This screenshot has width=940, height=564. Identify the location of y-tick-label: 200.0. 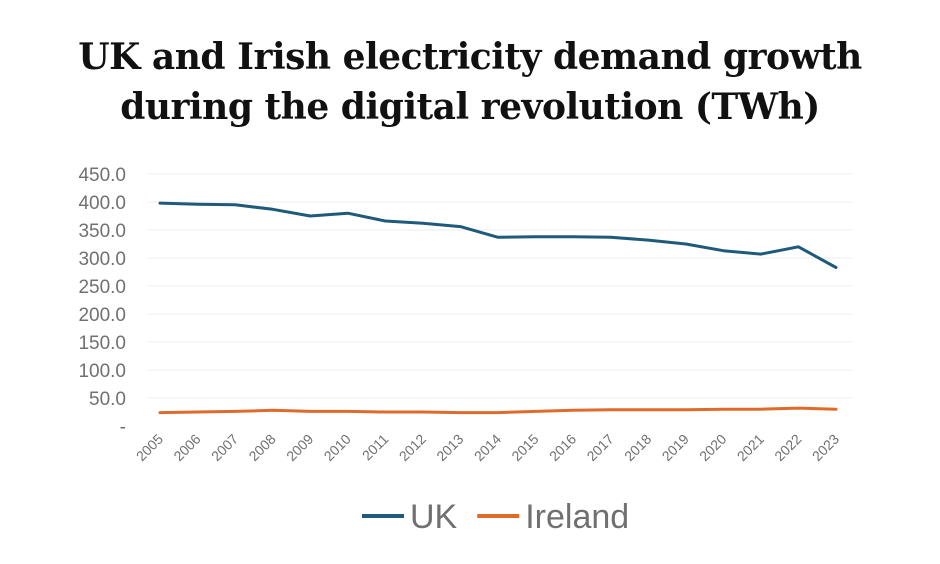
(102, 315).